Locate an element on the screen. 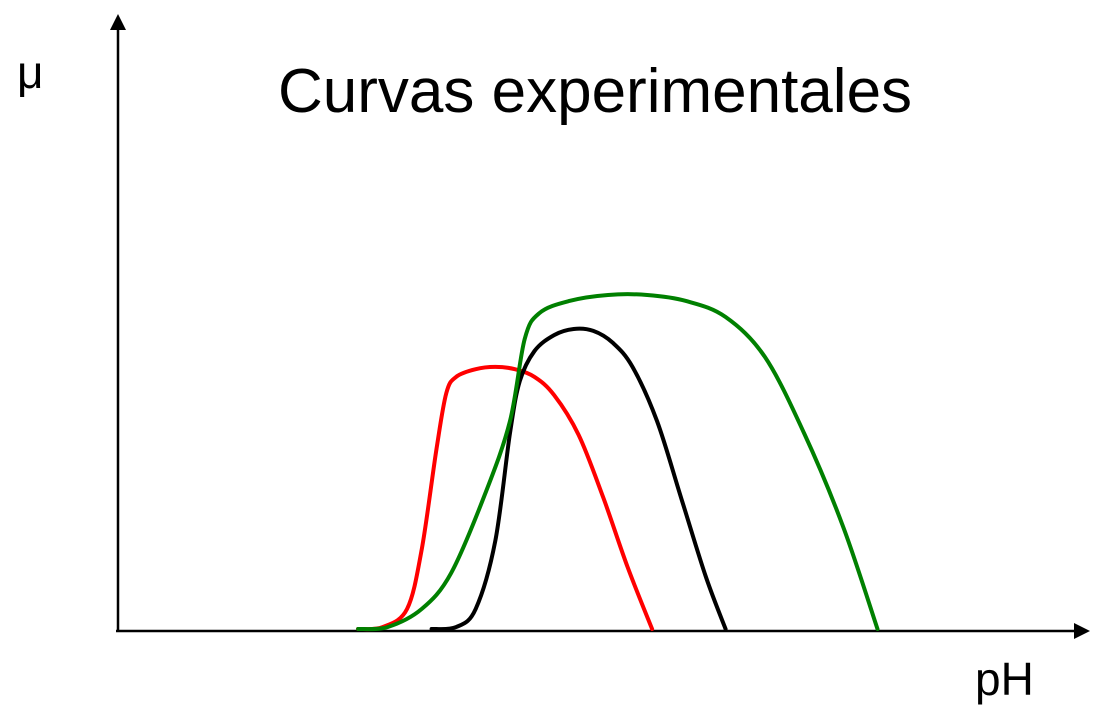 The width and height of the screenshot is (1098, 714). x-axis-arrow-icon is located at coordinates (1082, 631).